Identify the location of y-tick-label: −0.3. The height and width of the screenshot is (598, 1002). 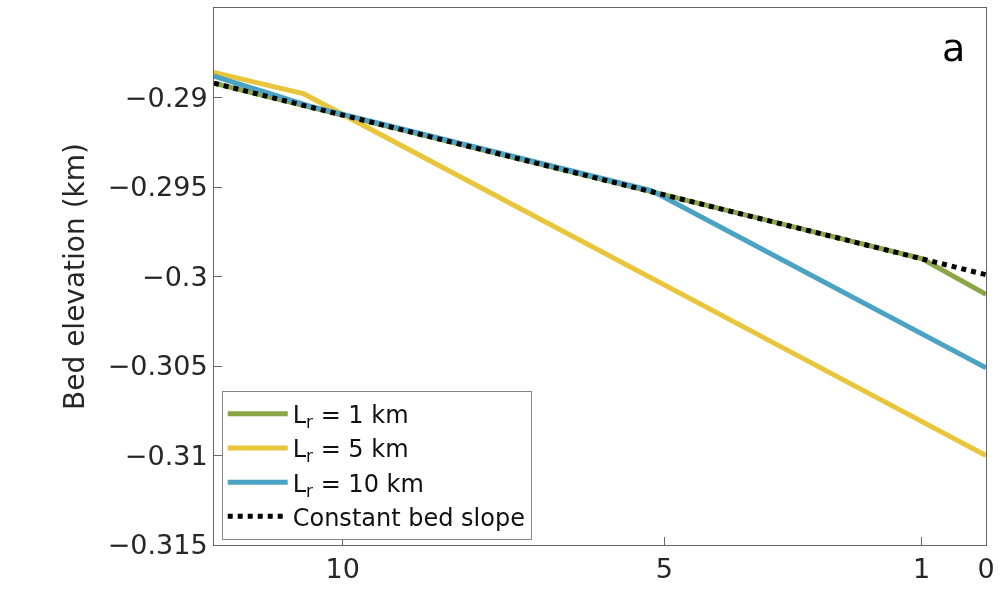
(175, 276).